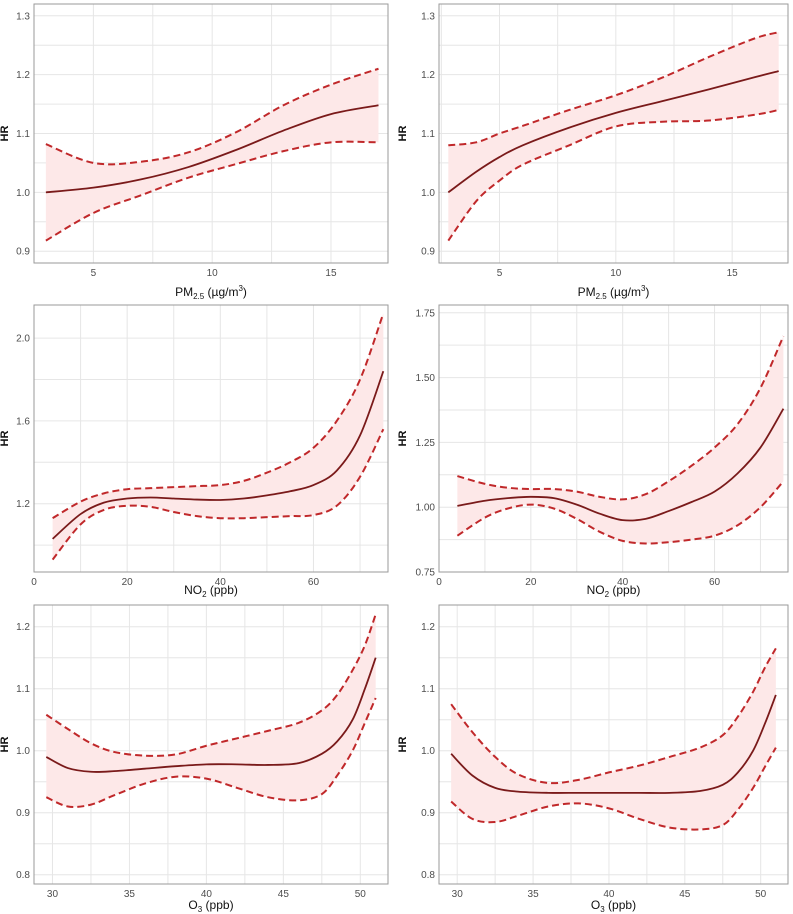 The height and width of the screenshot is (914, 793). What do you see at coordinates (34, 582) in the screenshot?
I see `x-tick-label-no2-left: 0` at bounding box center [34, 582].